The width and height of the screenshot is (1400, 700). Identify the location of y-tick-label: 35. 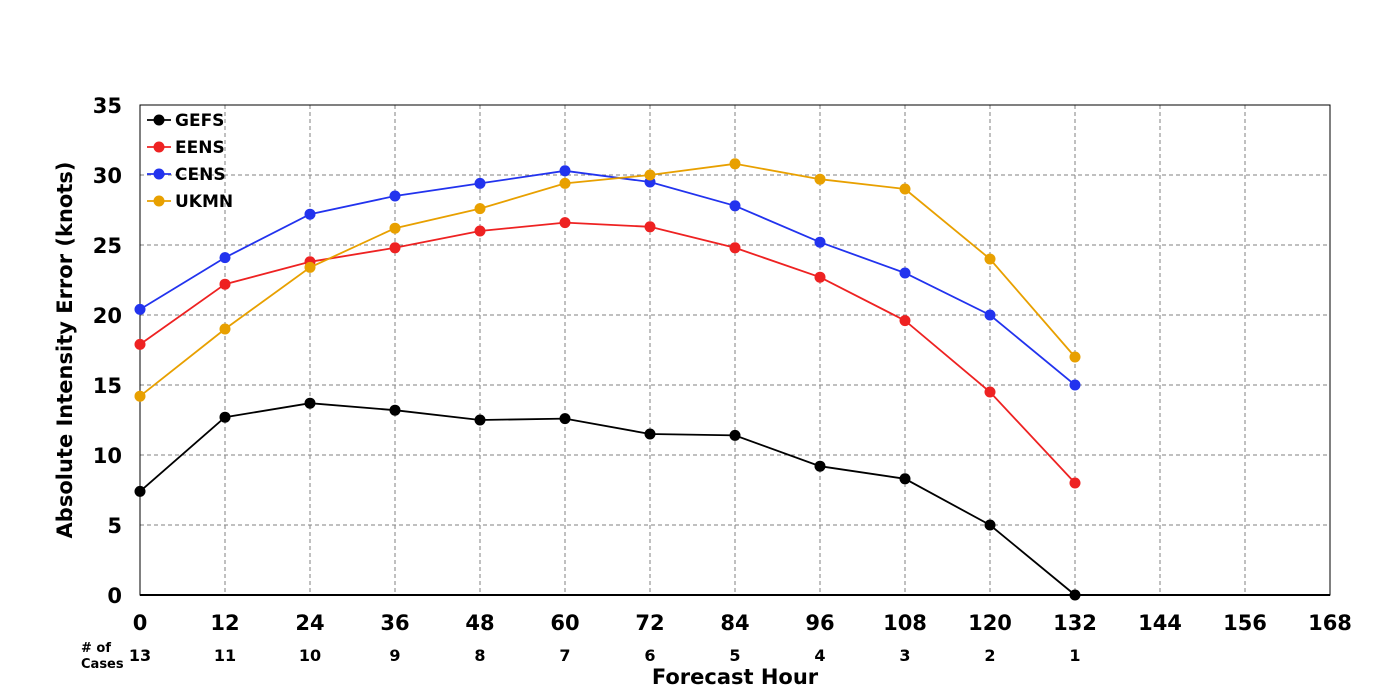
(107, 106).